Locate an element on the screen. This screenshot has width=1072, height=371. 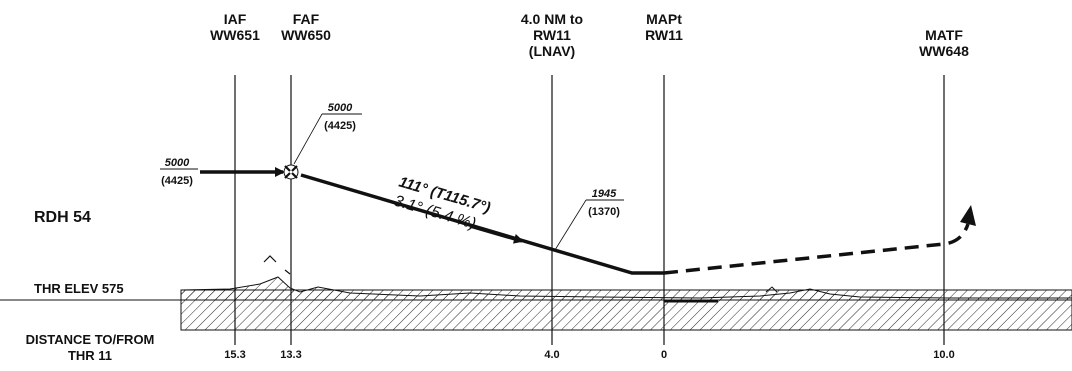
initial-altitude: 5000 (4425) is located at coordinates (179, 172).